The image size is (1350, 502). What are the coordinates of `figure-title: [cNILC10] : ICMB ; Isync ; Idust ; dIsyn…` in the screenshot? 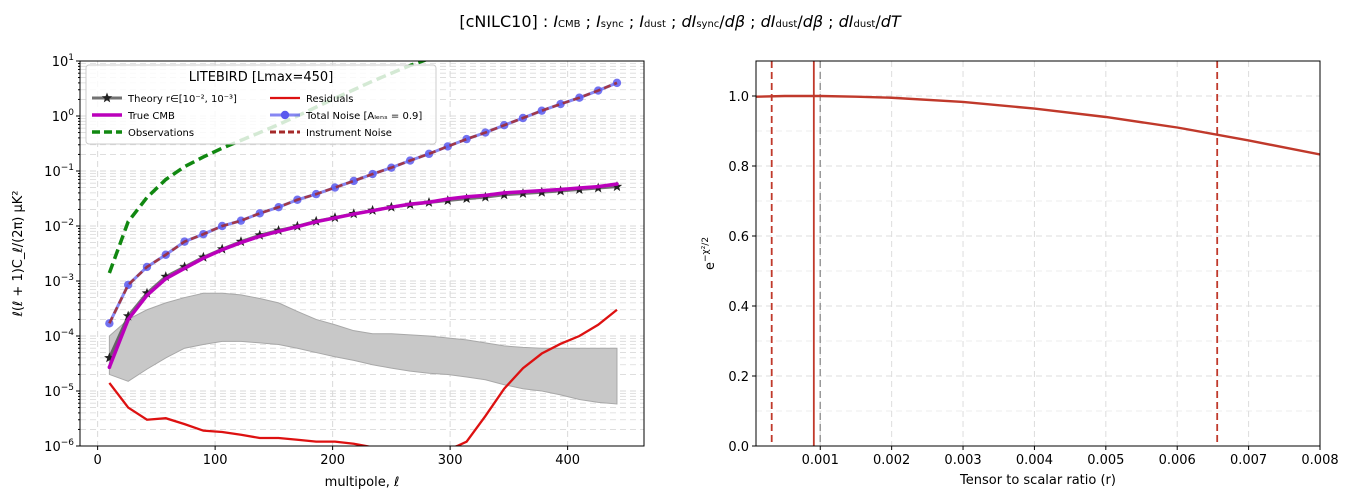 It's located at (675, 21).